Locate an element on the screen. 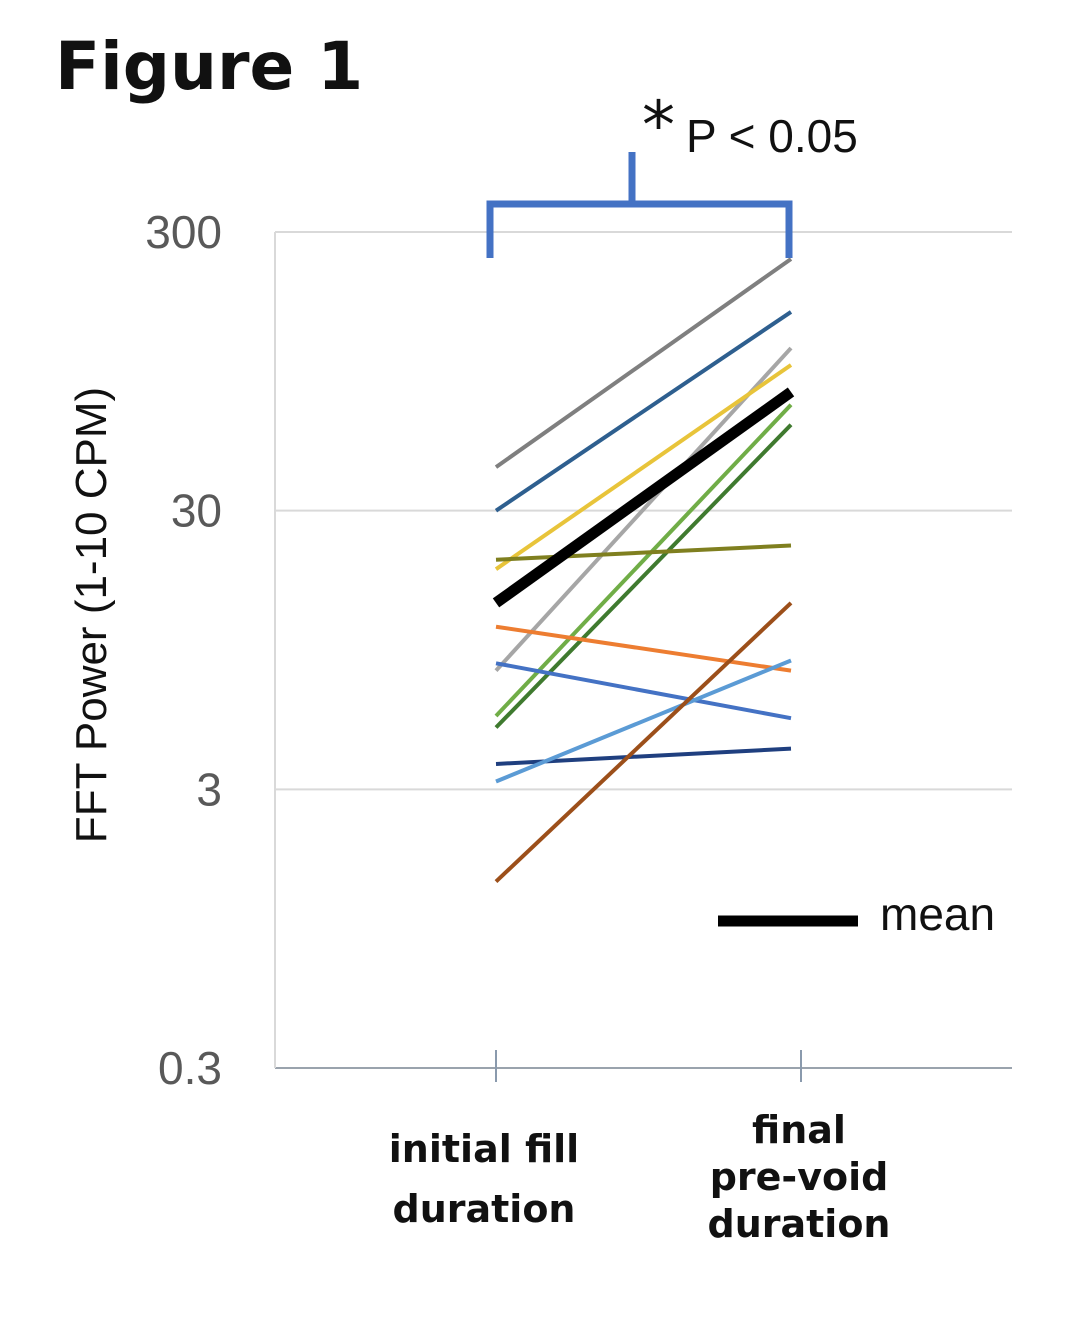  legend-mean-label: mean is located at coordinates (937, 914).